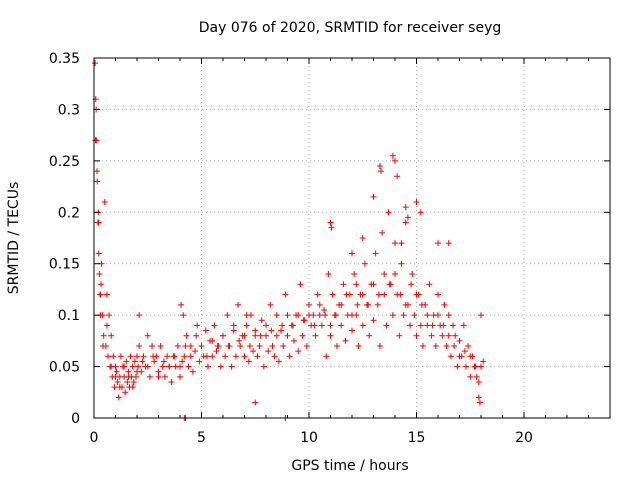  Describe the element at coordinates (201, 438) in the screenshot. I see `x-tick-label: 5` at that location.